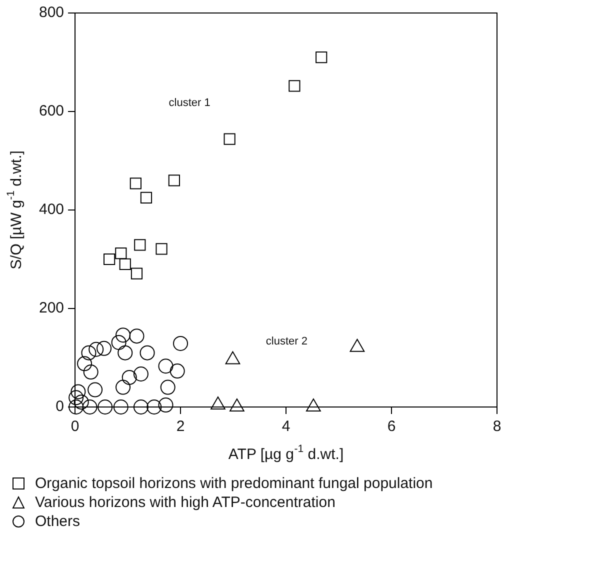 The height and width of the screenshot is (573, 591). Describe the element at coordinates (287, 341) in the screenshot. I see `annotation: cluster 2` at that location.